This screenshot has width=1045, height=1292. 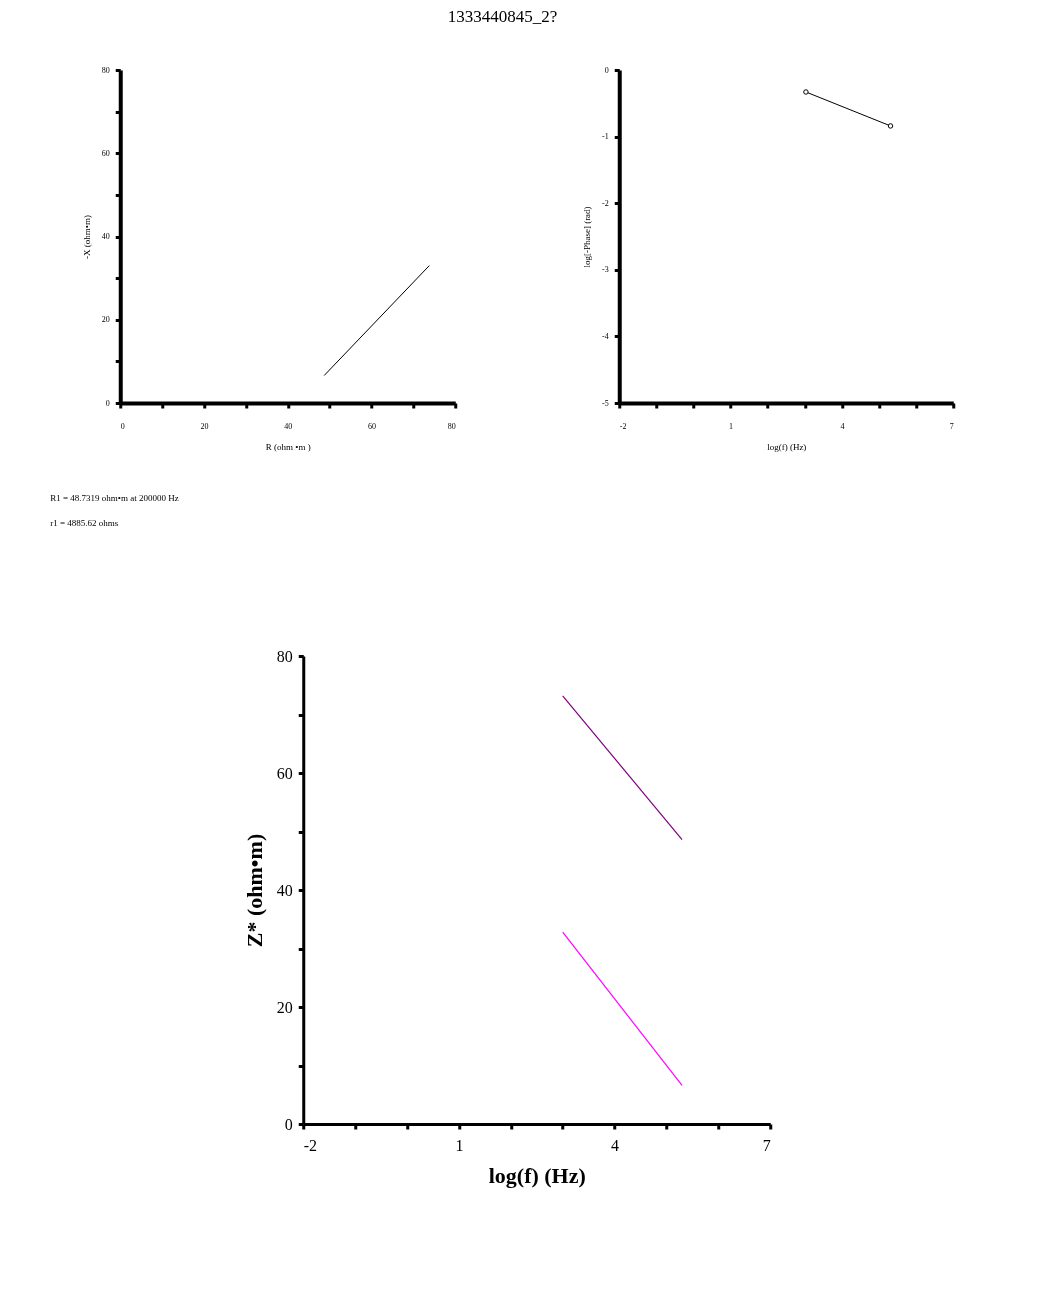 I want to click on y-axis-title: log[-Phase] (rad), so click(x=587, y=237).